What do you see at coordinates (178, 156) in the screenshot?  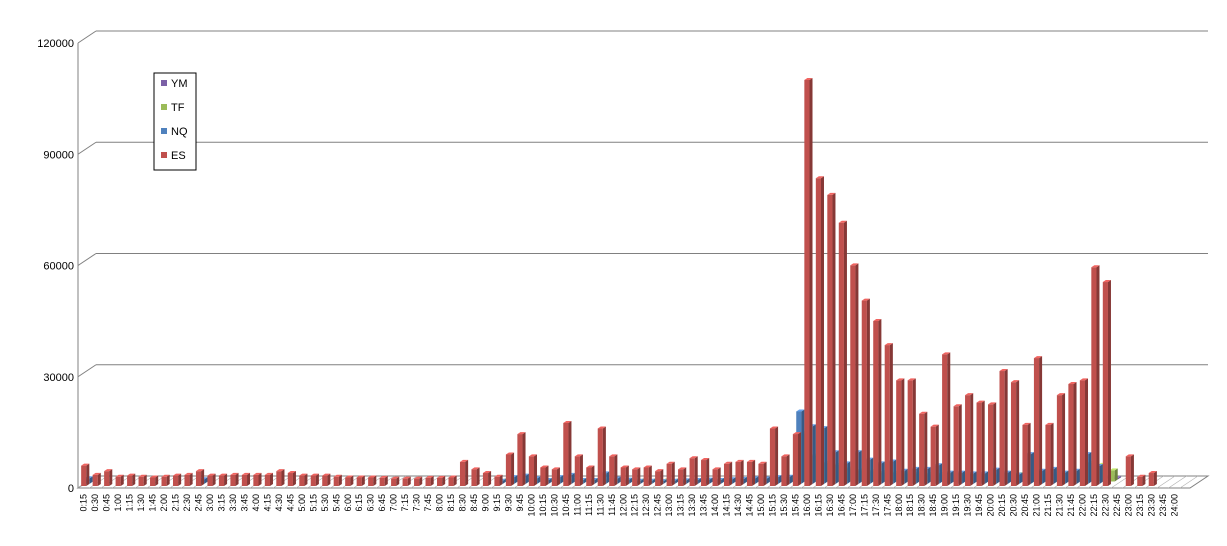 I see `legend-label-es: ES` at bounding box center [178, 156].